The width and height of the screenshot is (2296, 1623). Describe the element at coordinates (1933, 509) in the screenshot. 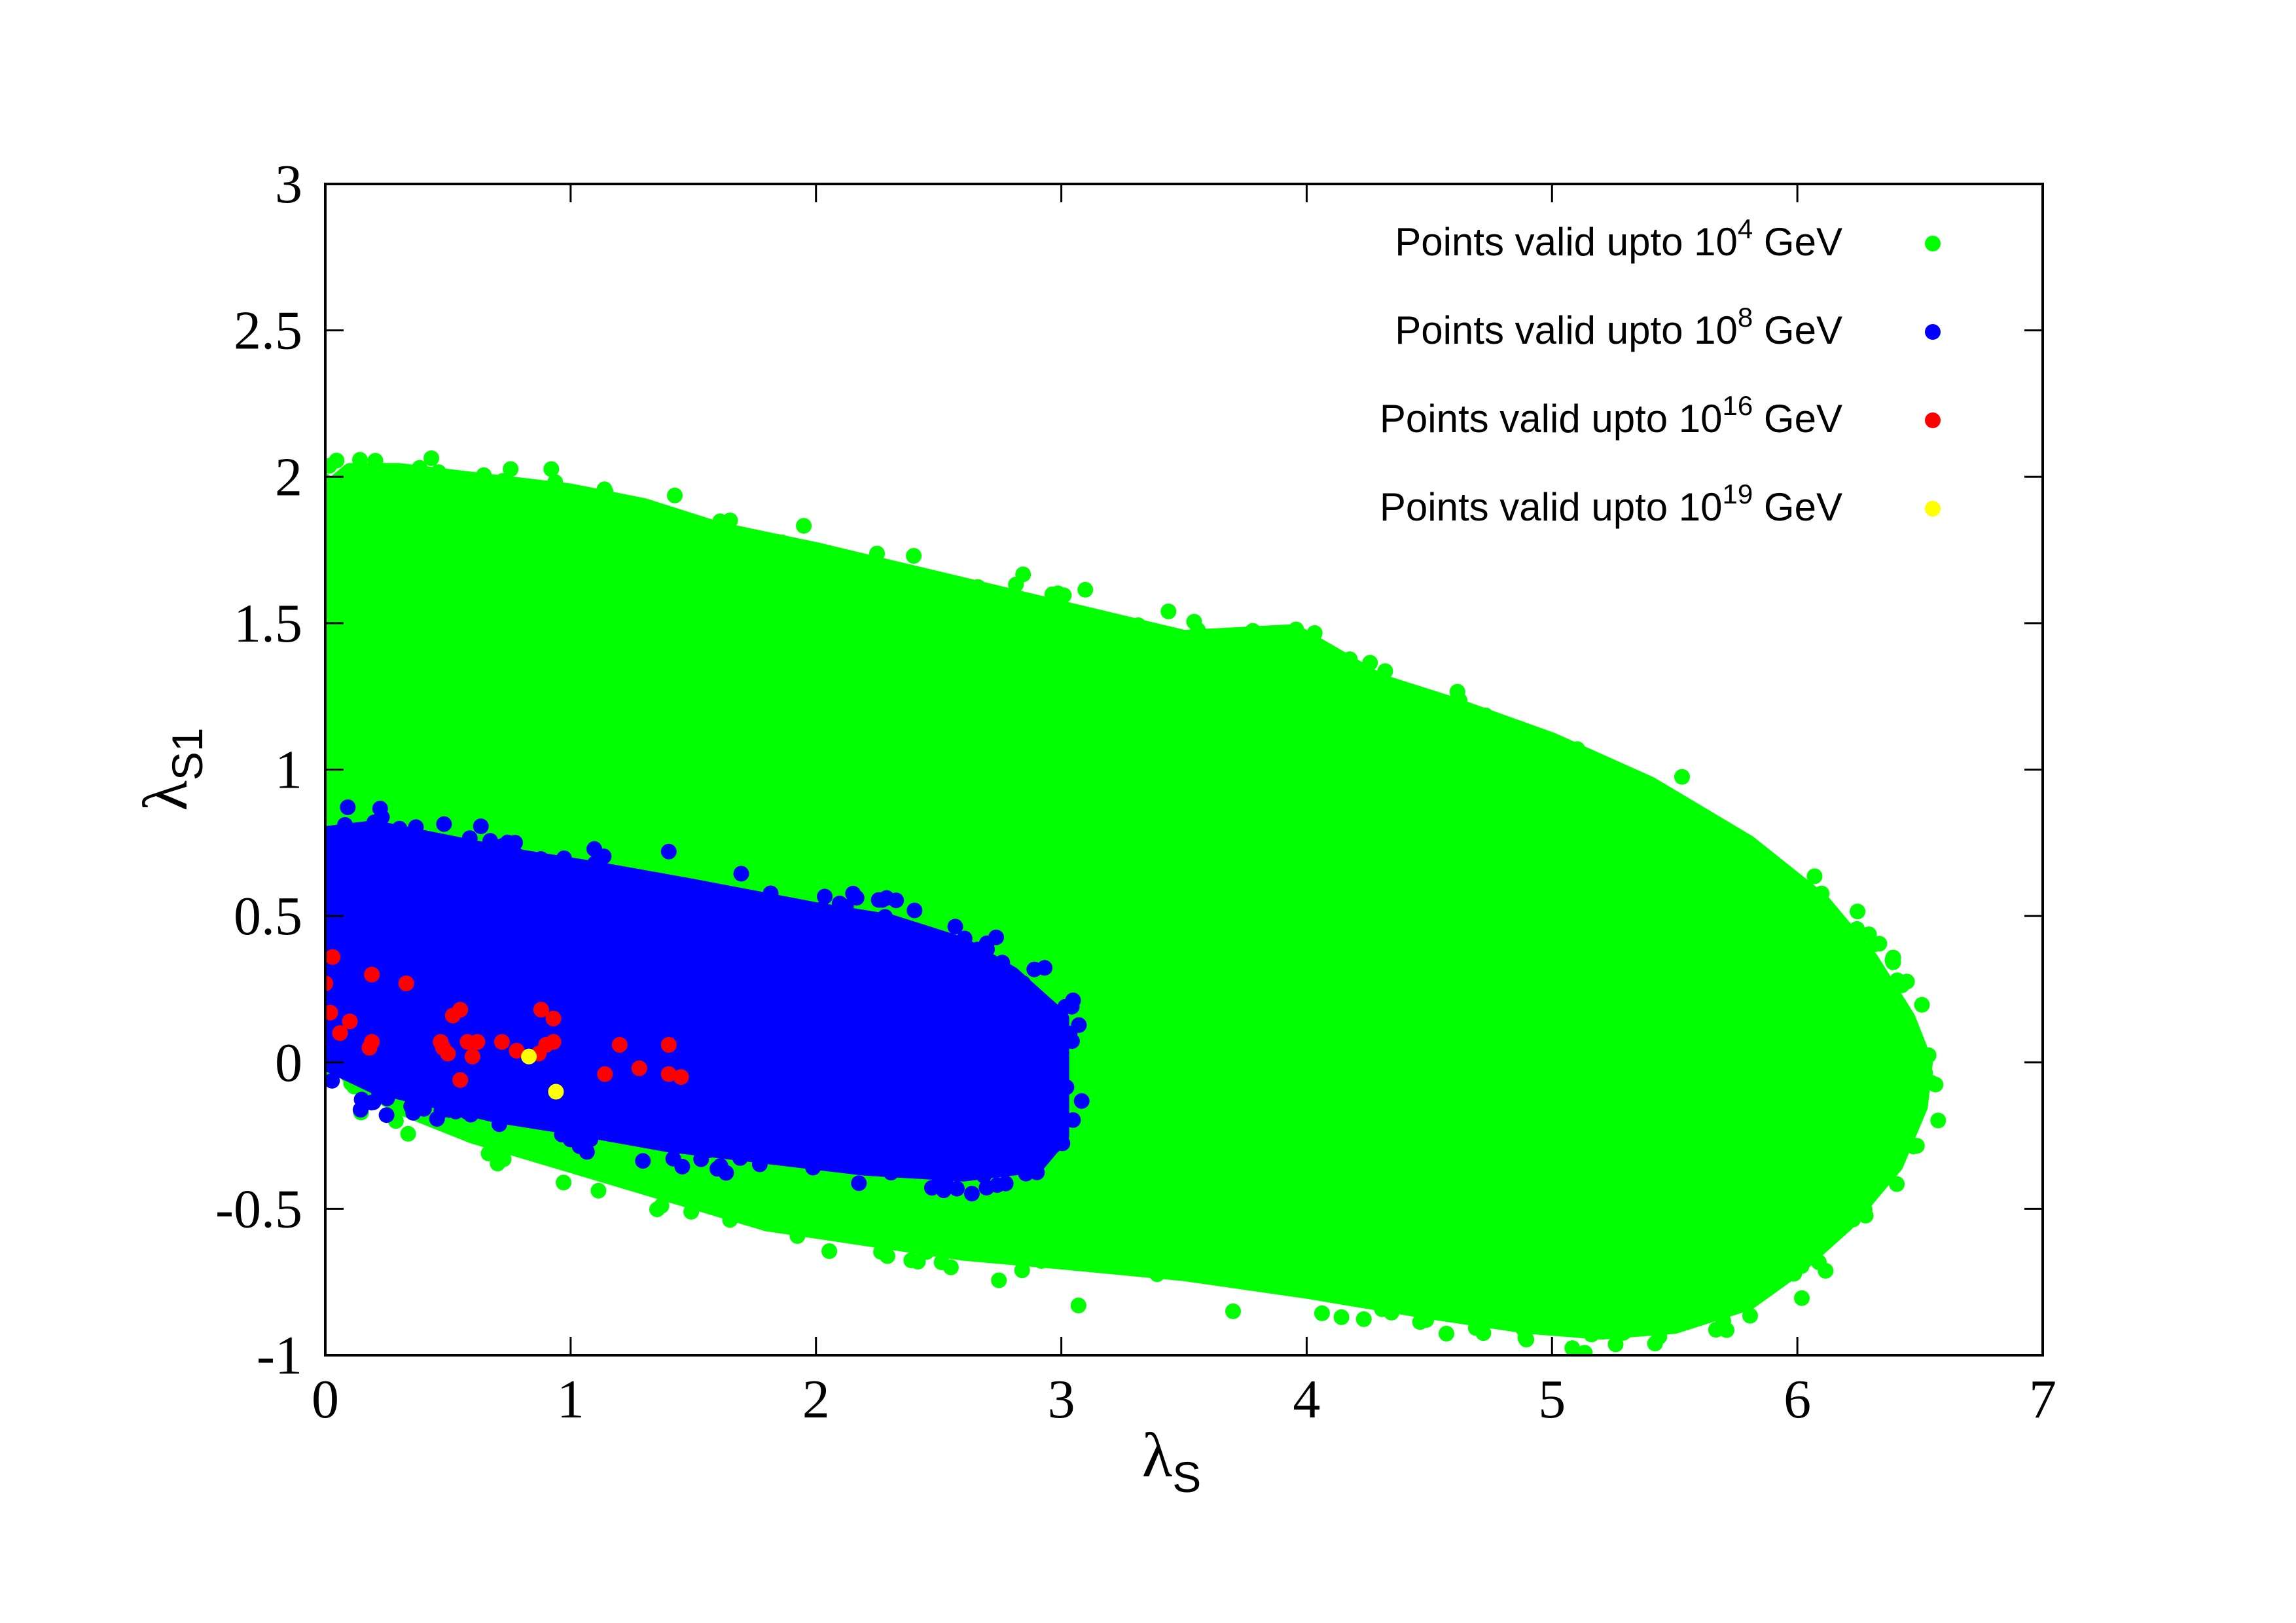

I see `legend-marker` at that location.